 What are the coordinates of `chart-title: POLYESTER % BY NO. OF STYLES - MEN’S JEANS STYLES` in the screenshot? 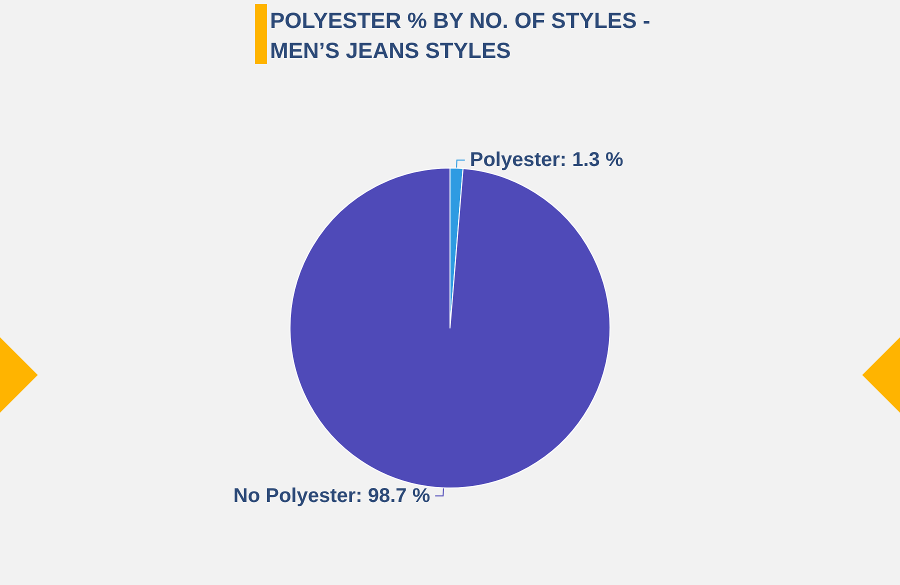 It's located at (461, 36).